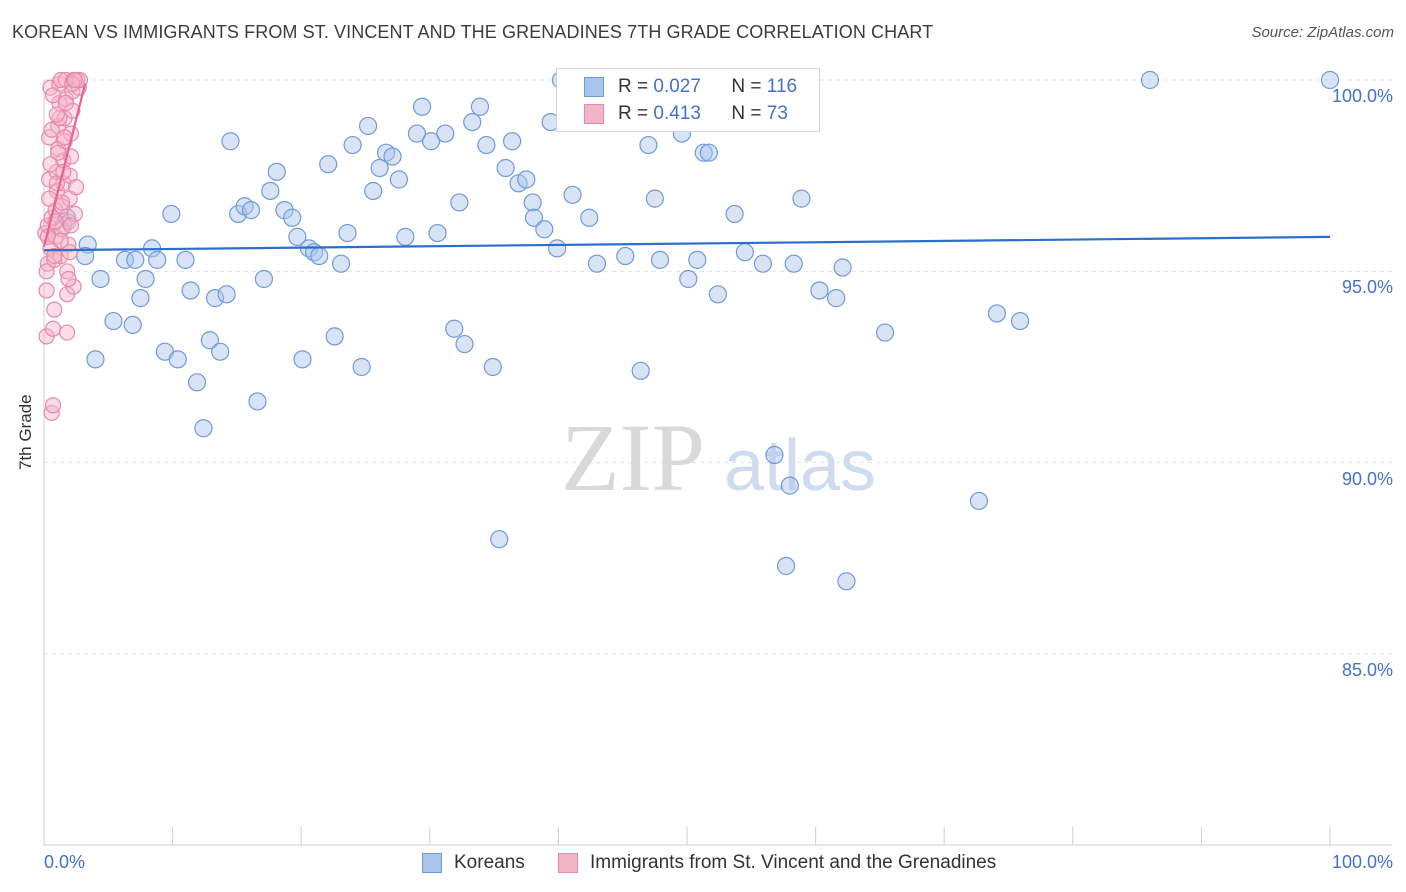 The image size is (1406, 892). Describe the element at coordinates (777, 113) in the screenshot. I see `svg-n-value: 73` at that location.